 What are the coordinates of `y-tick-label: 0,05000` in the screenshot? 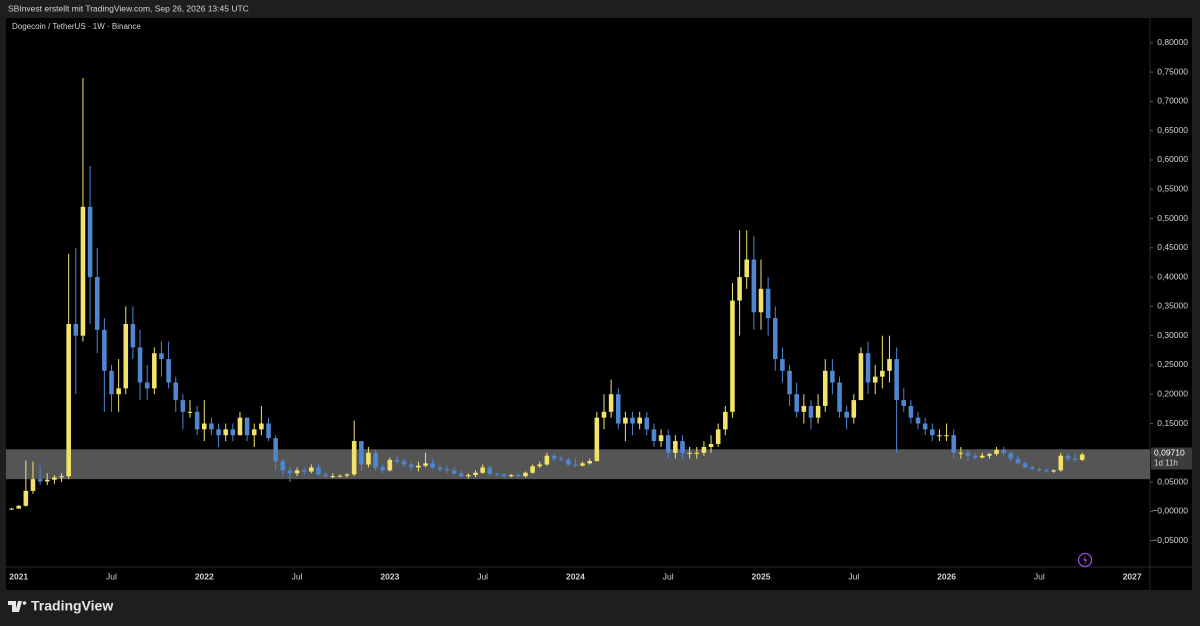 It's located at (1172, 481).